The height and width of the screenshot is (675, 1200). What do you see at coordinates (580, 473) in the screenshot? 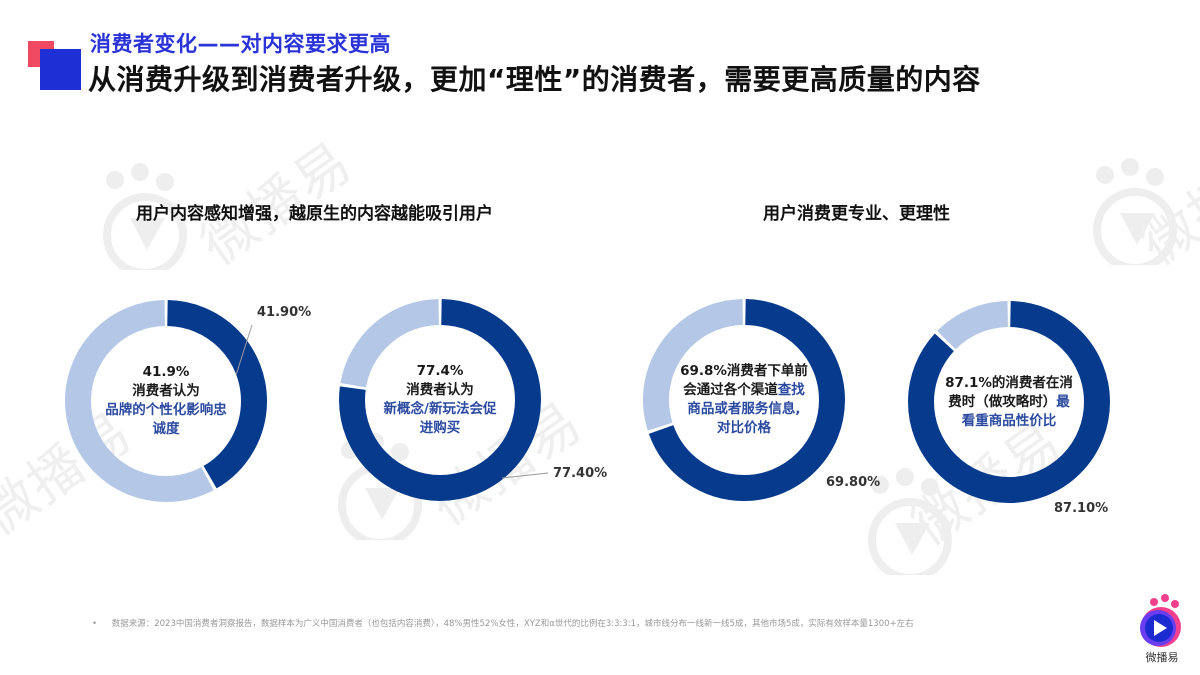
I see `donut-value-label: 77.40%` at bounding box center [580, 473].